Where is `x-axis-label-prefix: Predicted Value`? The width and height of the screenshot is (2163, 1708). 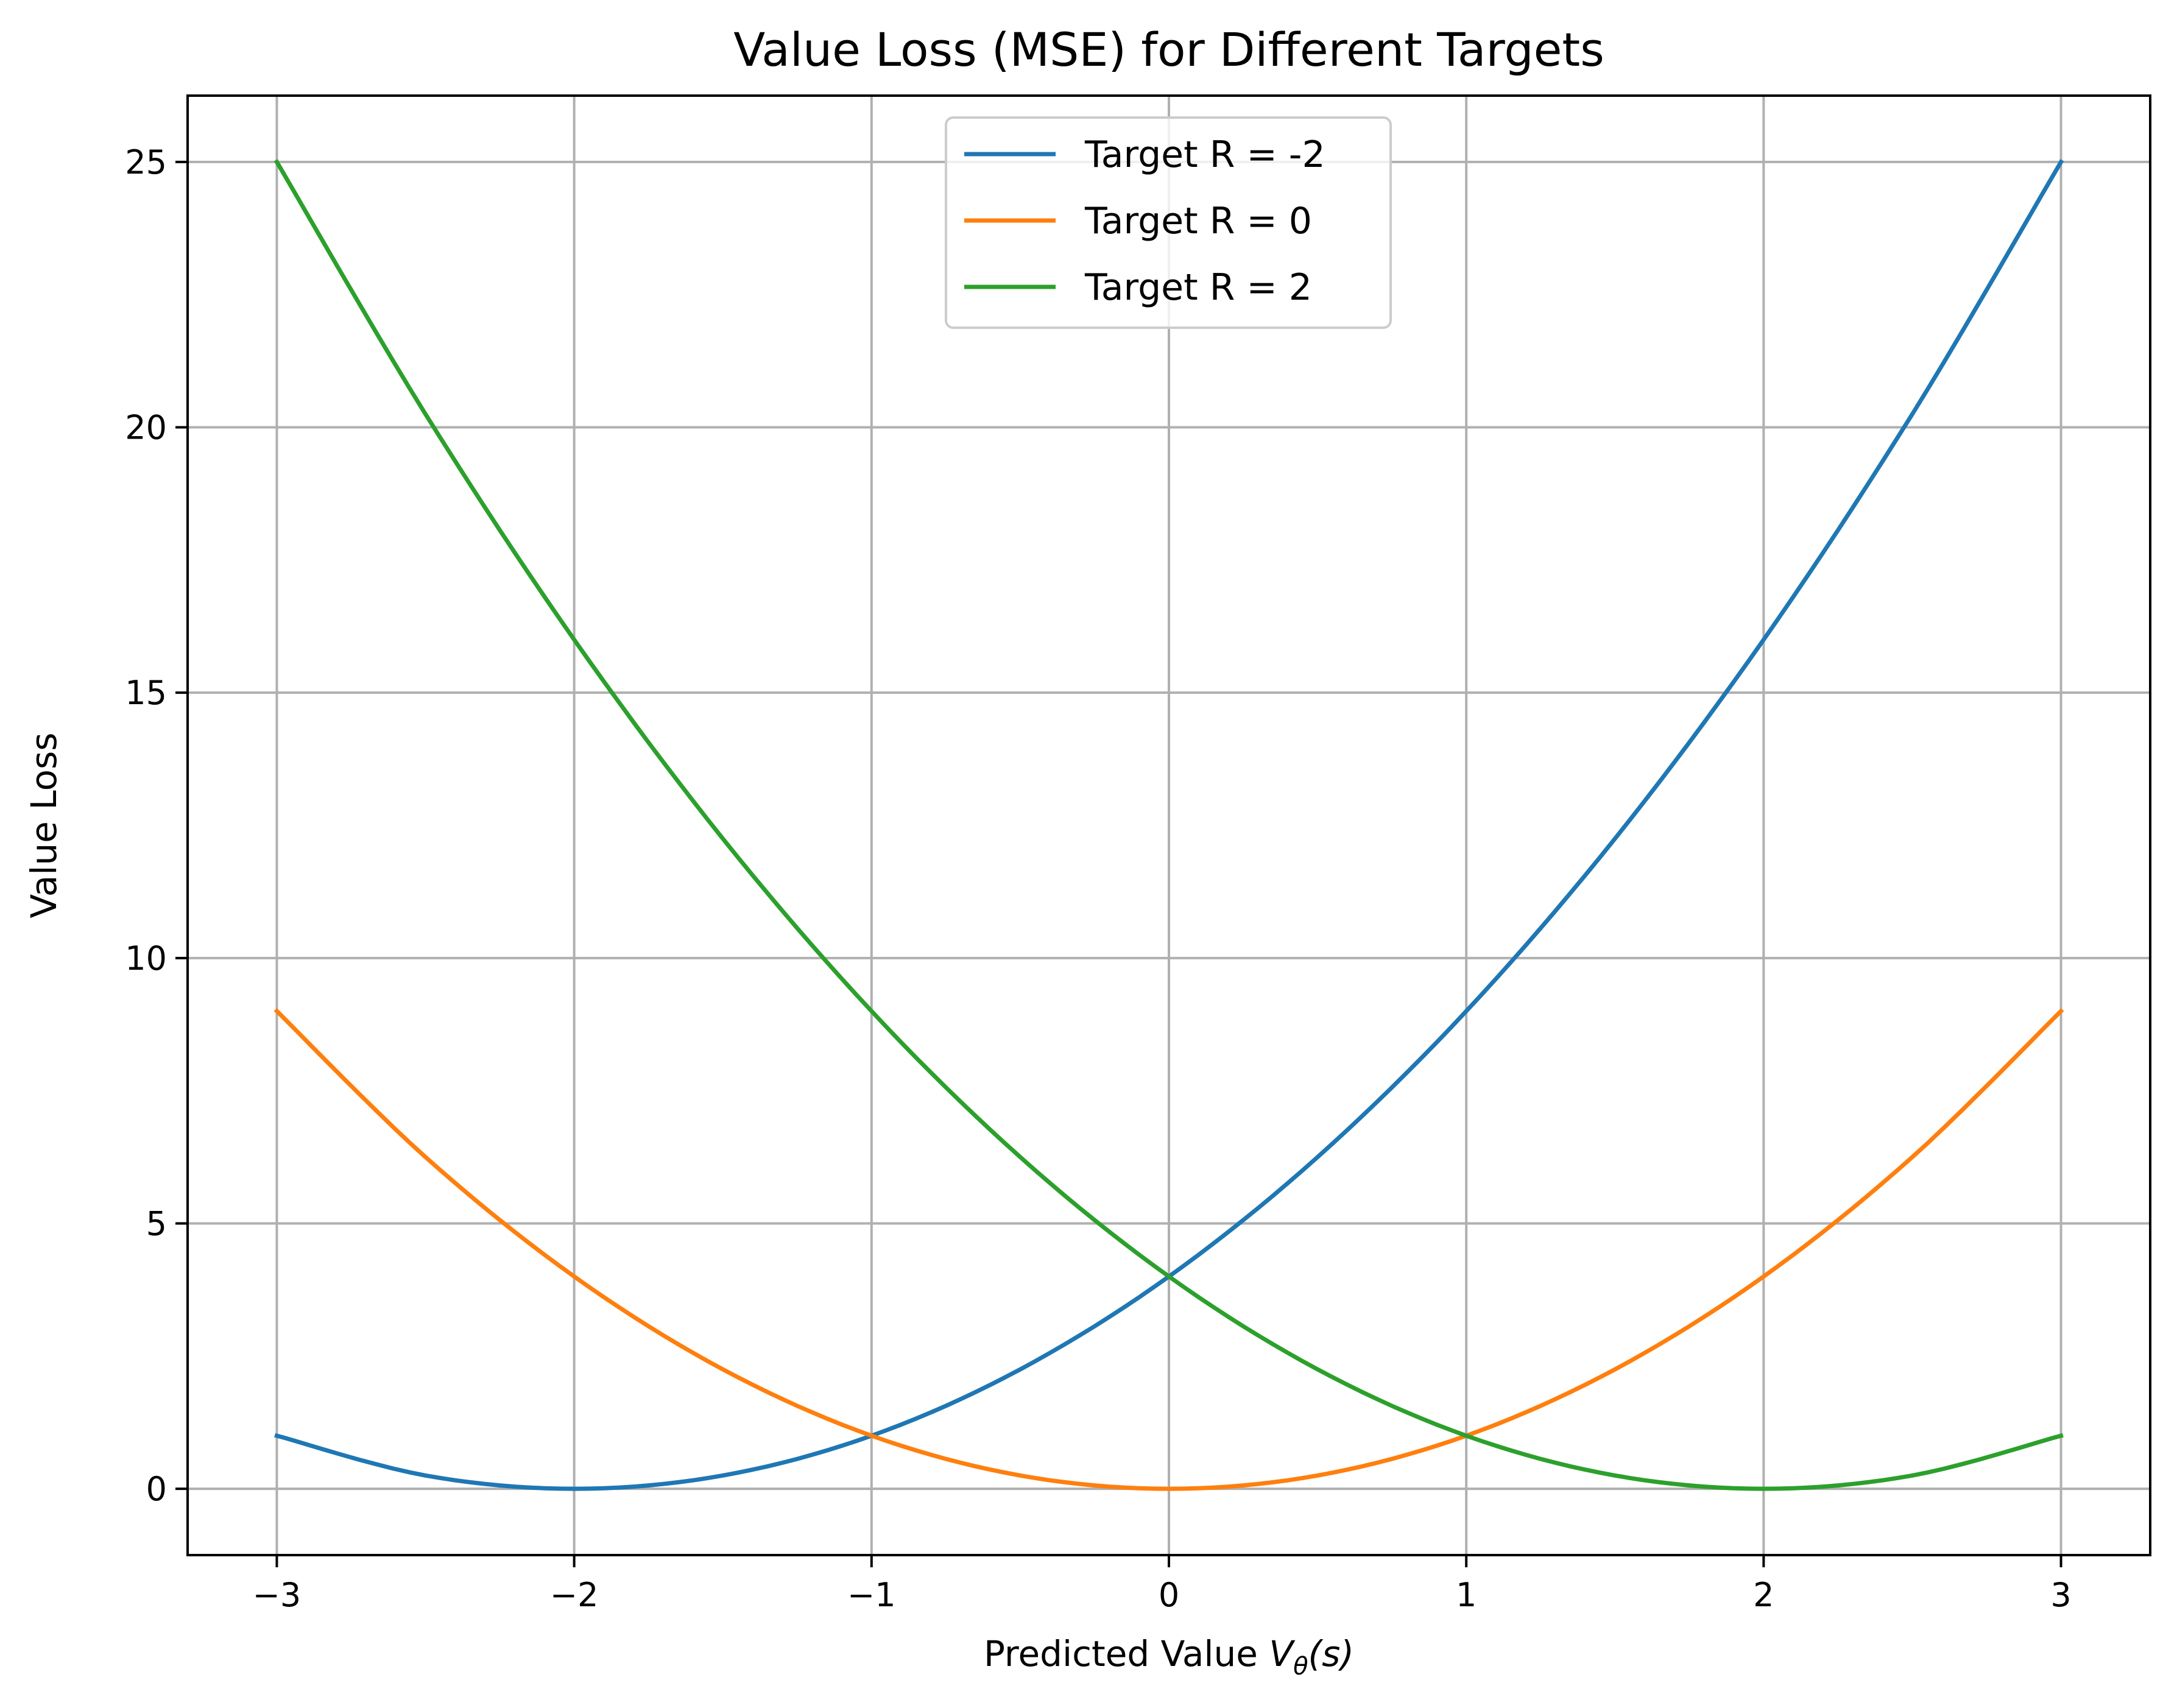
x-axis-label-prefix: Predicted Value is located at coordinates (1126, 1654).